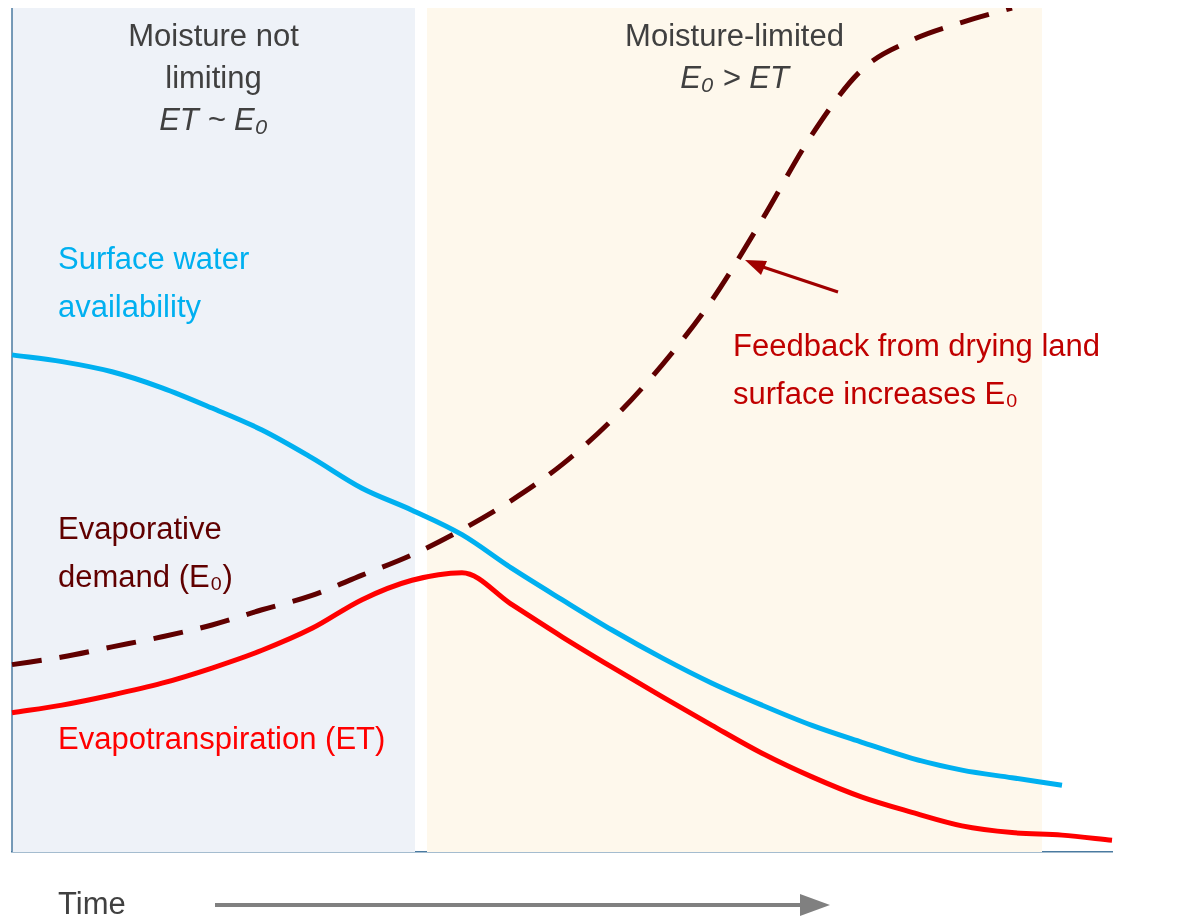  What do you see at coordinates (92, 903) in the screenshot?
I see `x-axis-title: Time` at bounding box center [92, 903].